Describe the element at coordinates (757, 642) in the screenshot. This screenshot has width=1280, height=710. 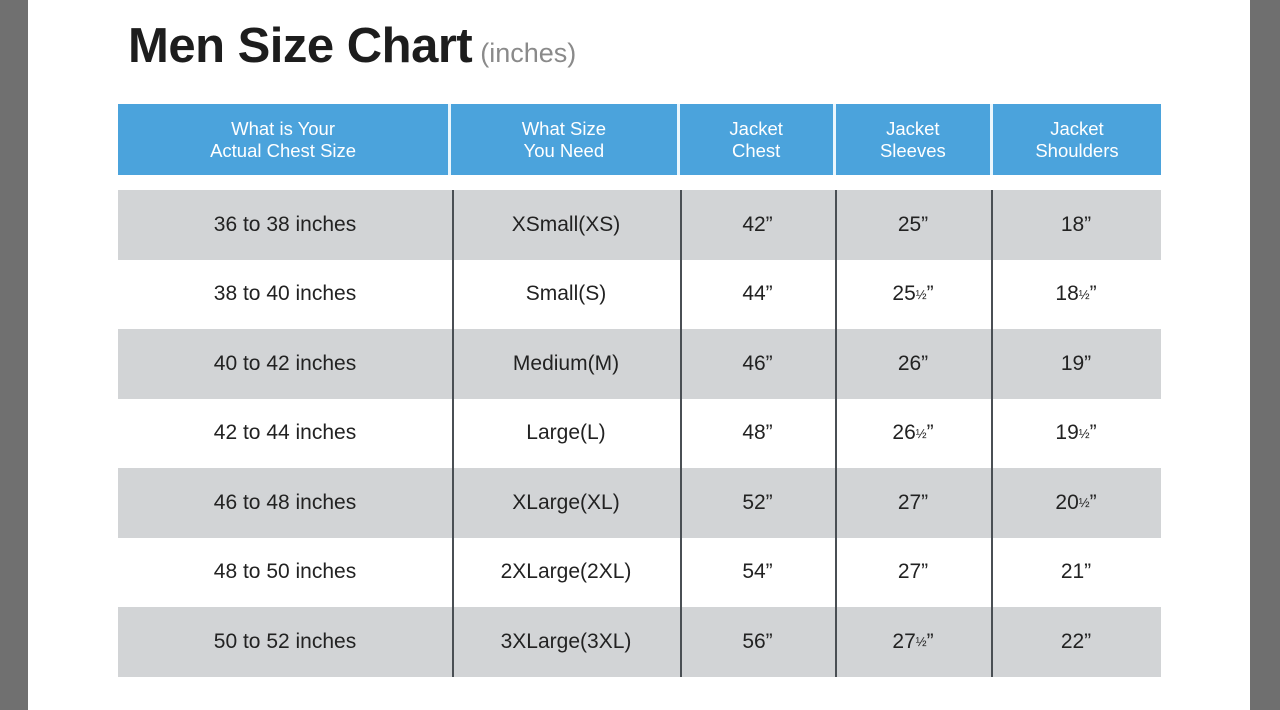
I see `cell-jacket-chest: 56”` at that location.